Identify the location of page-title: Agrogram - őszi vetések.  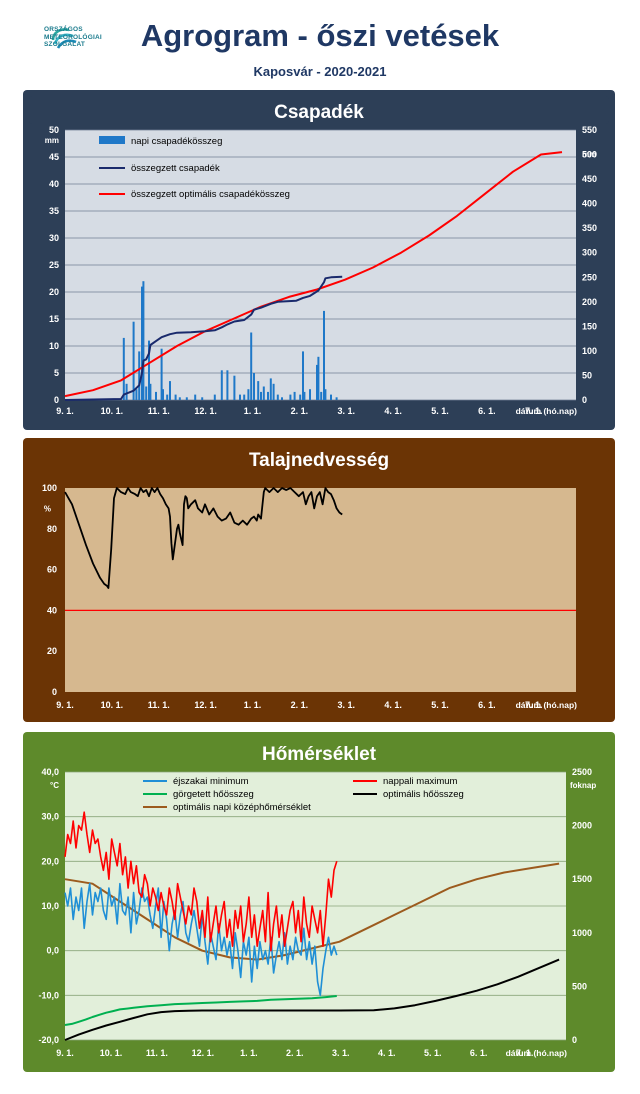
(320, 35).